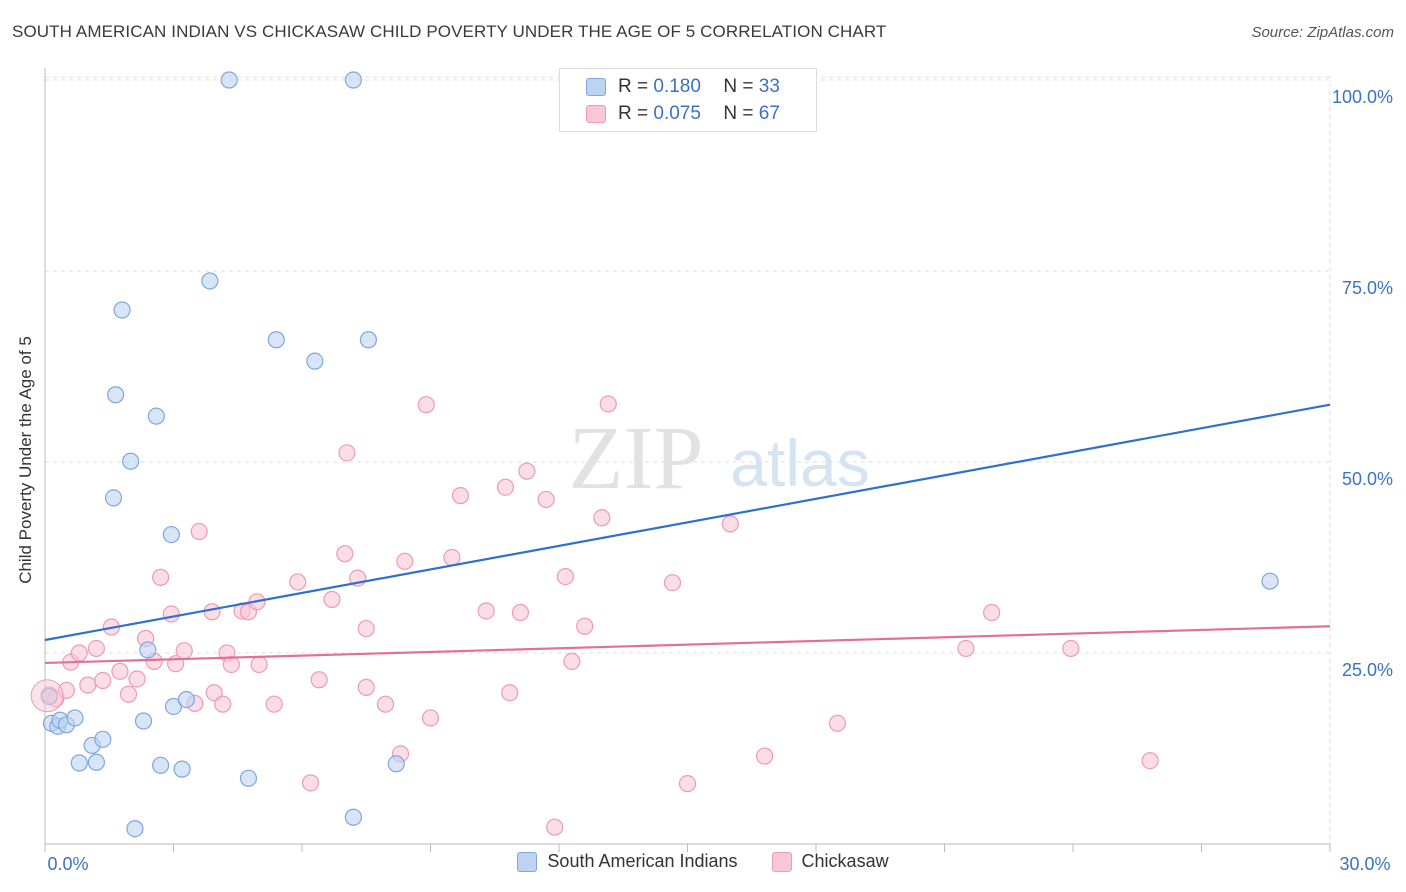 This screenshot has height=892, width=1406. I want to click on y-axis-label: Child Poverty Under the Age of 5, so click(25, 460).